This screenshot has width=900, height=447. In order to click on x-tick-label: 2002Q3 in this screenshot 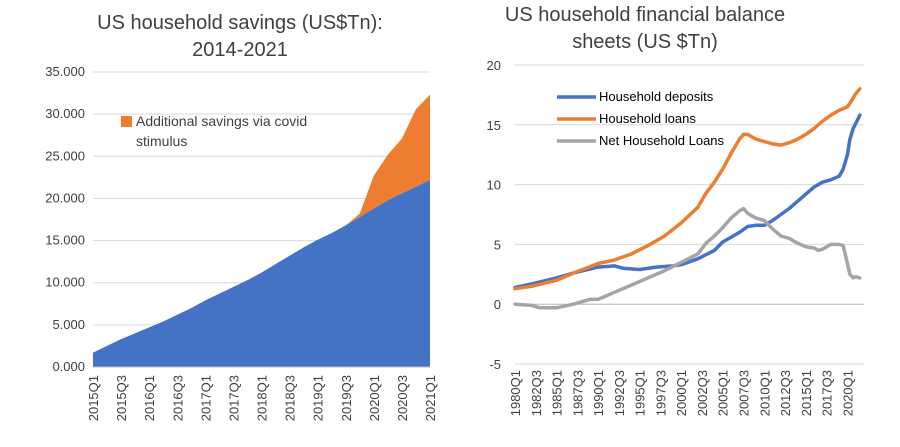, I will do `click(702, 393)`.